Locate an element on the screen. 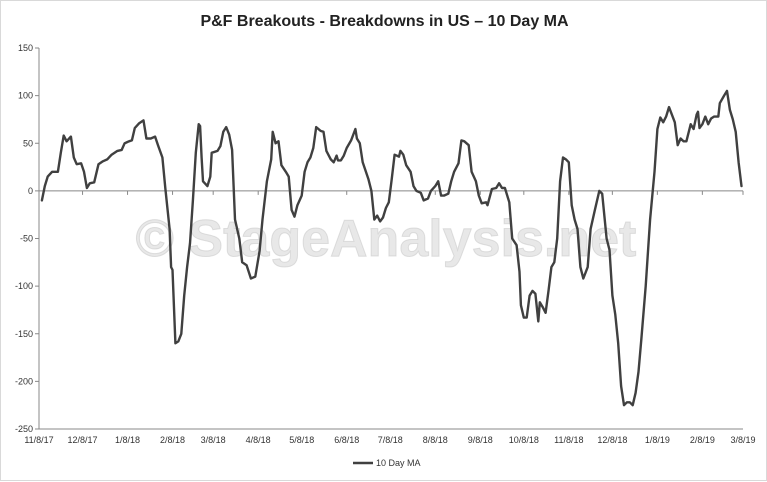  y-tick-label: -150 is located at coordinates (24, 334).